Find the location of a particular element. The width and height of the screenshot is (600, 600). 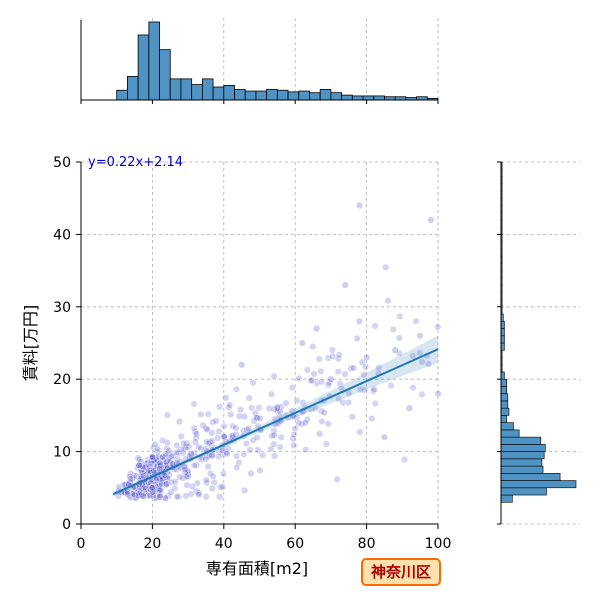

regression-line is located at coordinates (275, 422).